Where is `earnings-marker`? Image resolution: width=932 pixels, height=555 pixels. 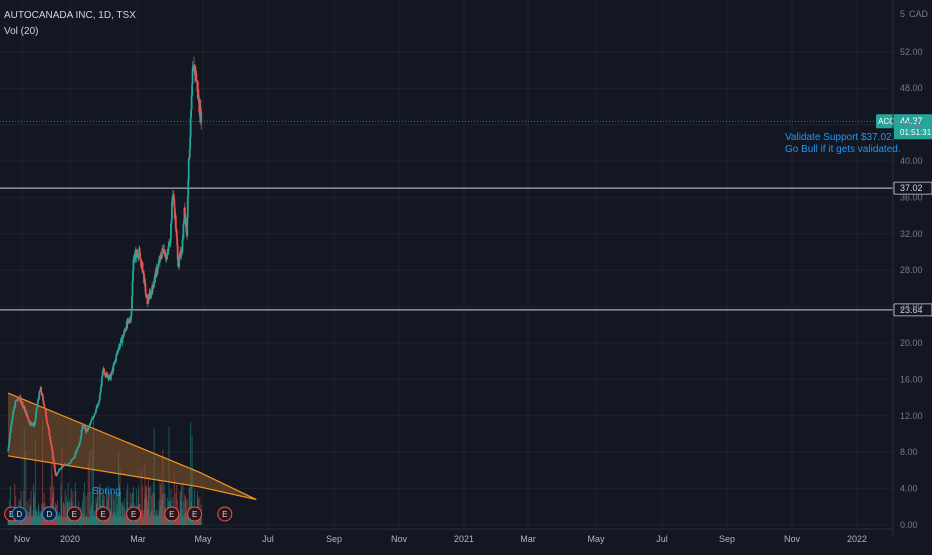
earnings-marker is located at coordinates (103, 514).